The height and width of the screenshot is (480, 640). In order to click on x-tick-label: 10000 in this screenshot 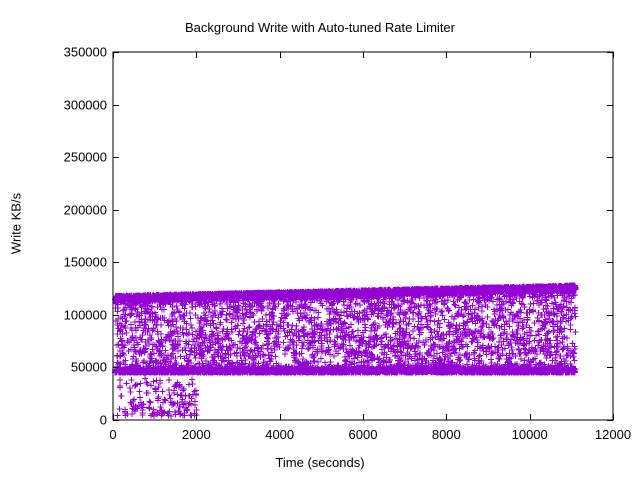, I will do `click(529, 434)`.